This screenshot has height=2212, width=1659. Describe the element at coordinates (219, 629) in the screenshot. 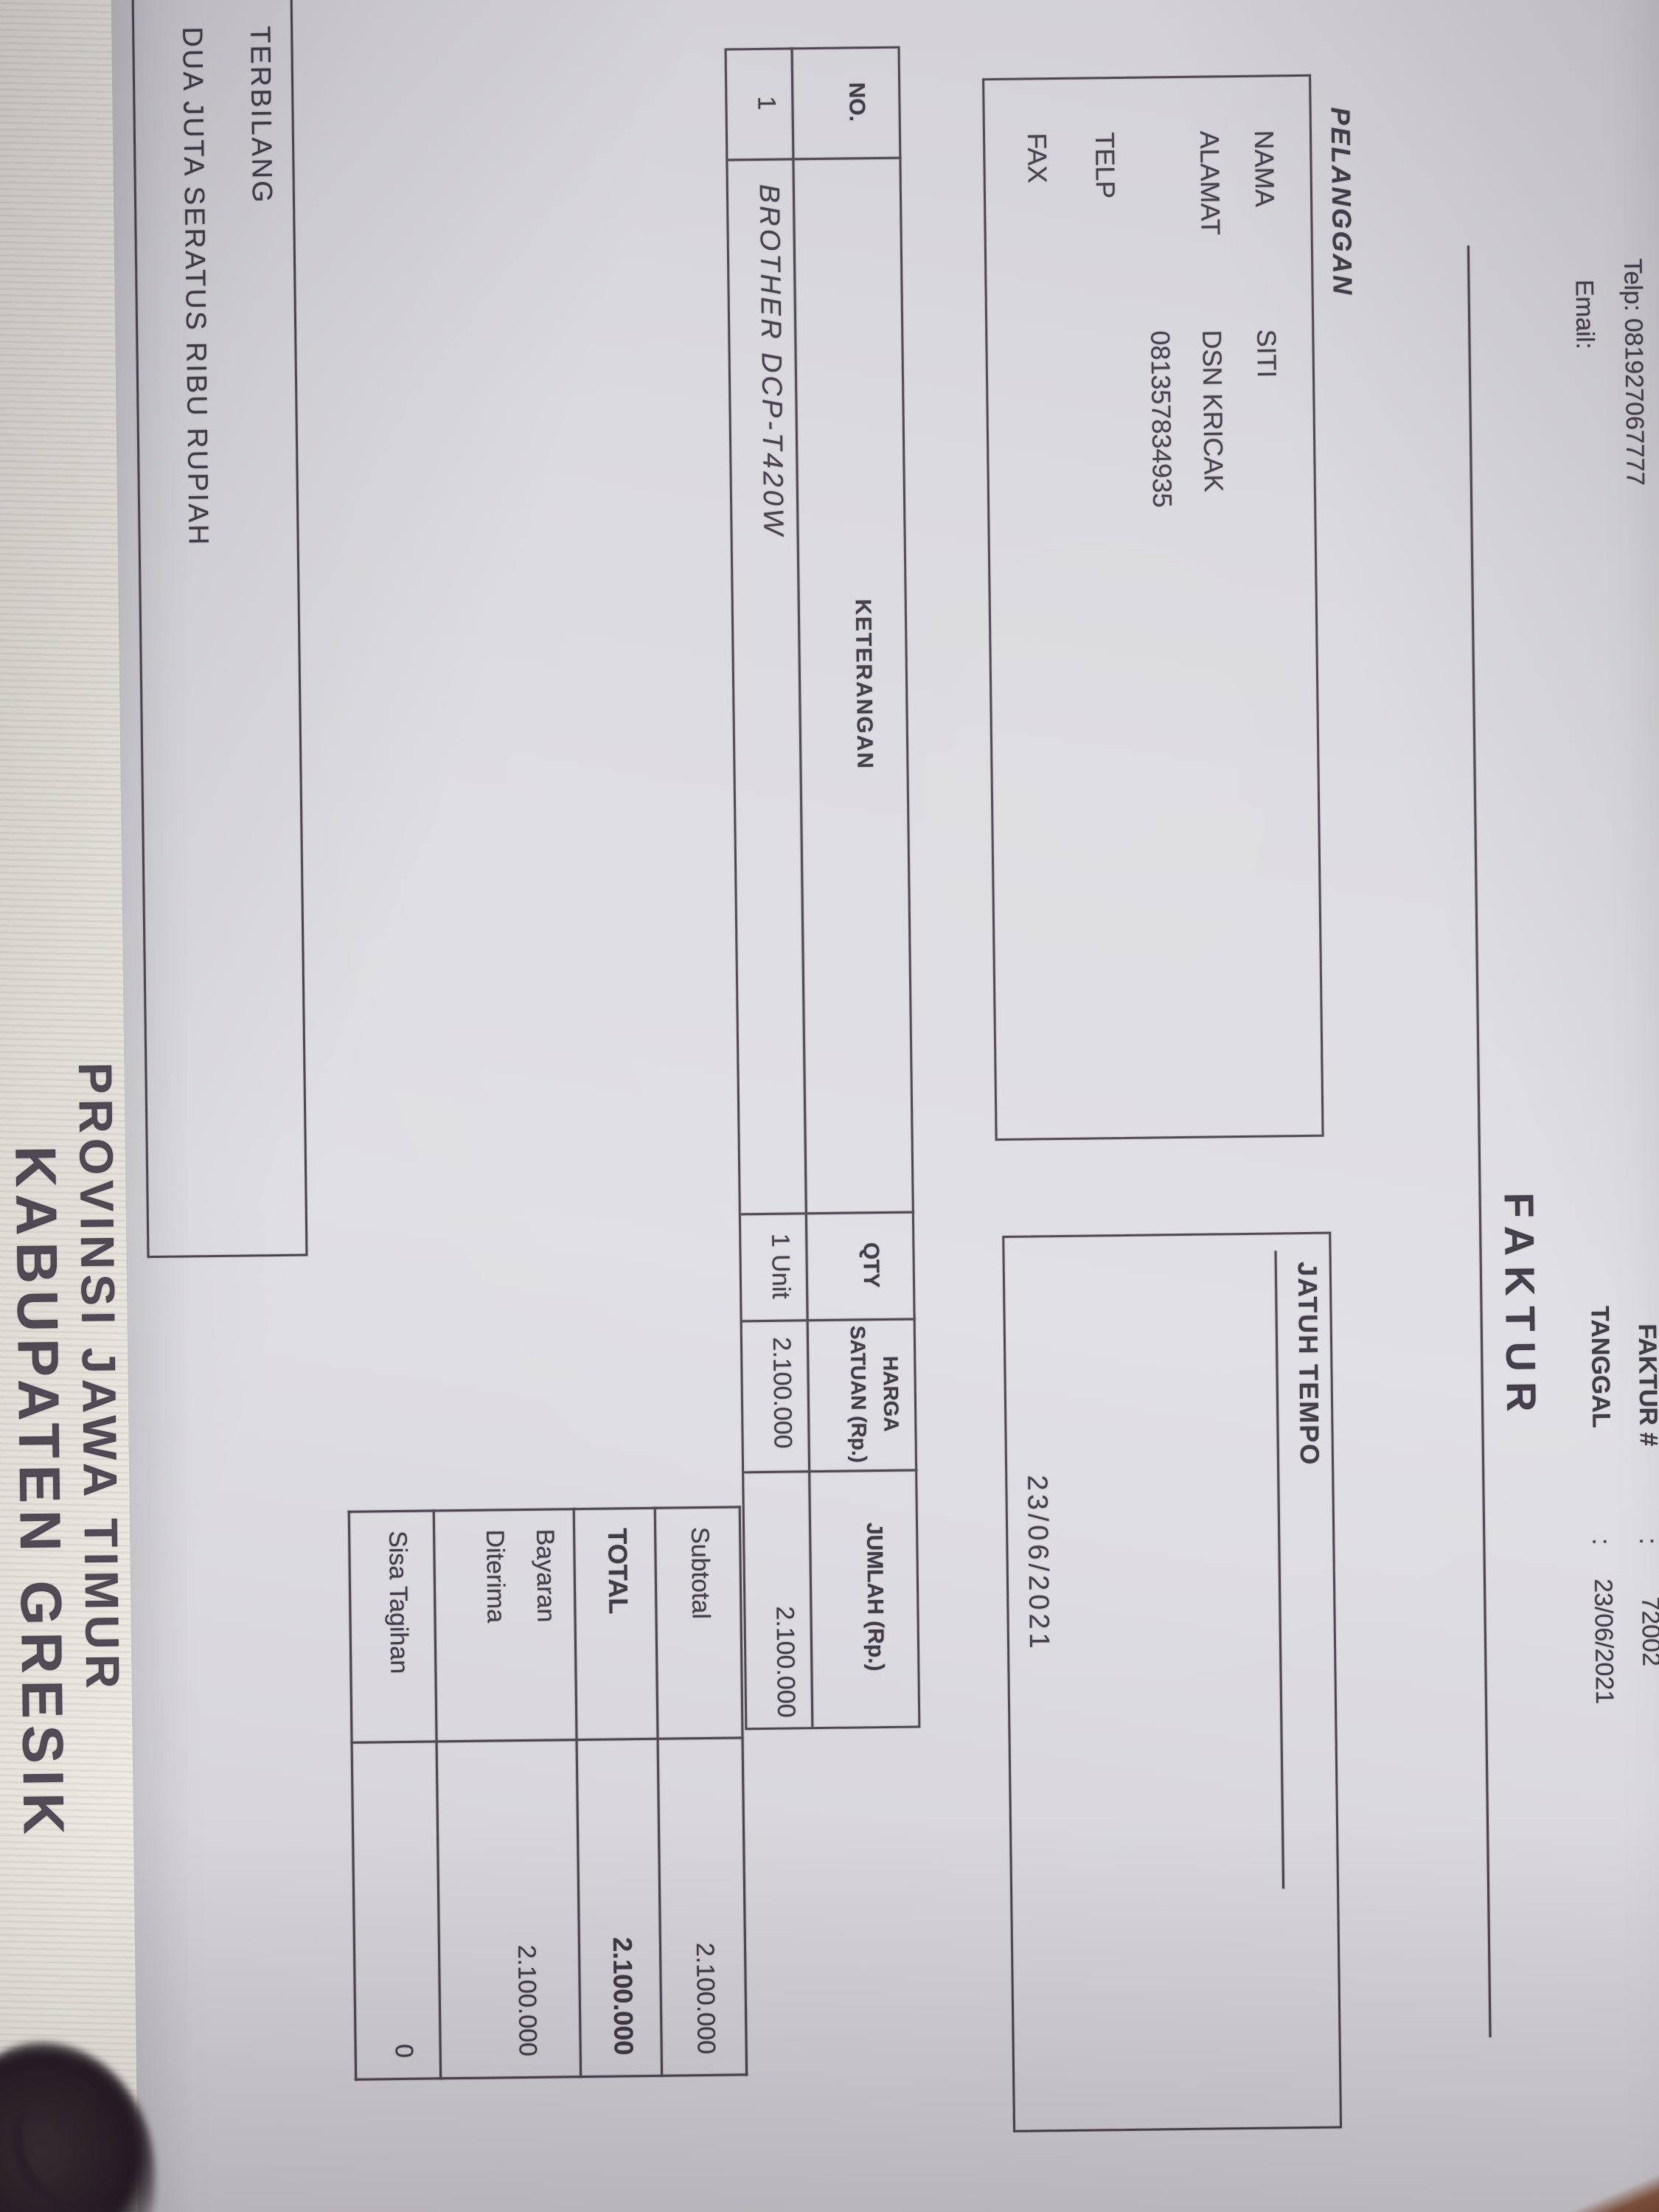

I see `terbilang-box` at that location.